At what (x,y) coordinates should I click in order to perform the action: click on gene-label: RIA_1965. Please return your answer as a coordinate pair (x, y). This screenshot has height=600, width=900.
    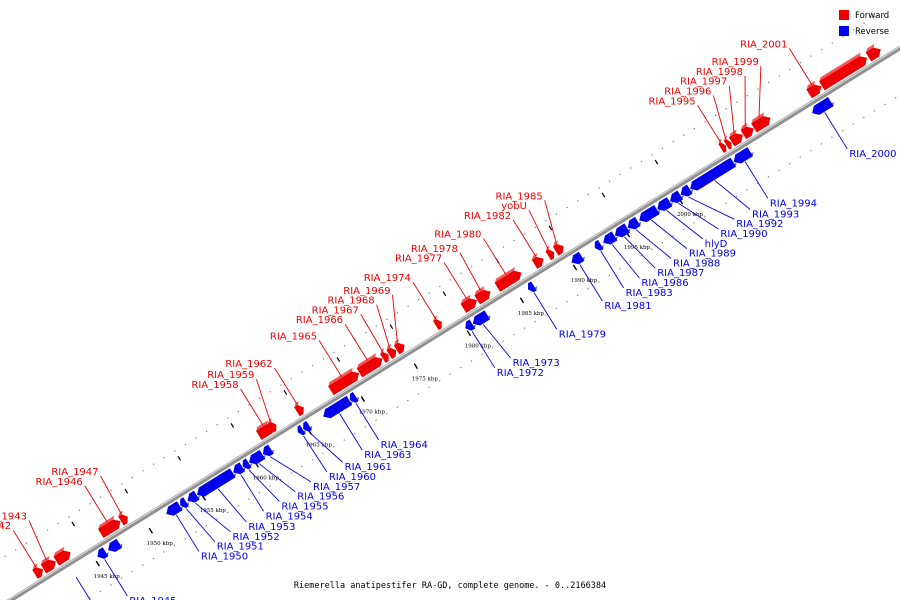
    Looking at the image, I should click on (293, 336).